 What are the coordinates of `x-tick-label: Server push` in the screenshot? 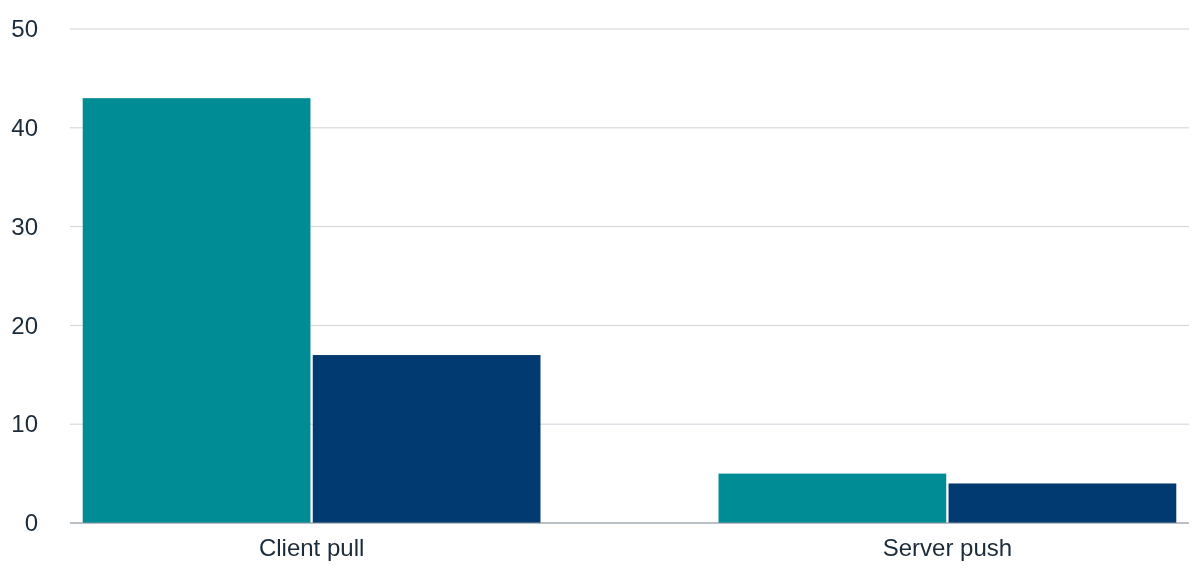 It's located at (947, 548).